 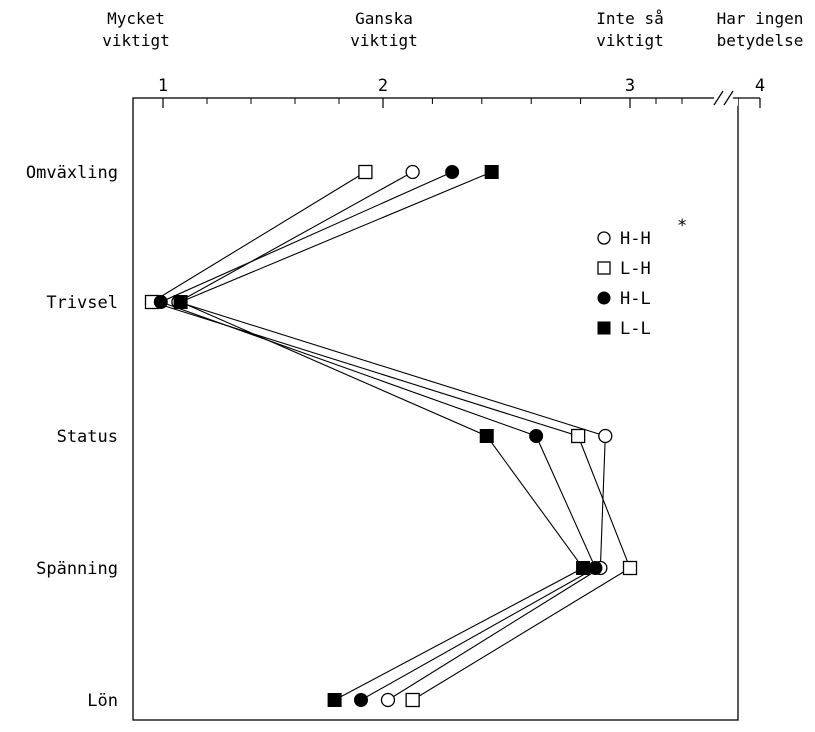 What do you see at coordinates (760, 18) in the screenshot?
I see `top-scale-label: Har ingen` at bounding box center [760, 18].